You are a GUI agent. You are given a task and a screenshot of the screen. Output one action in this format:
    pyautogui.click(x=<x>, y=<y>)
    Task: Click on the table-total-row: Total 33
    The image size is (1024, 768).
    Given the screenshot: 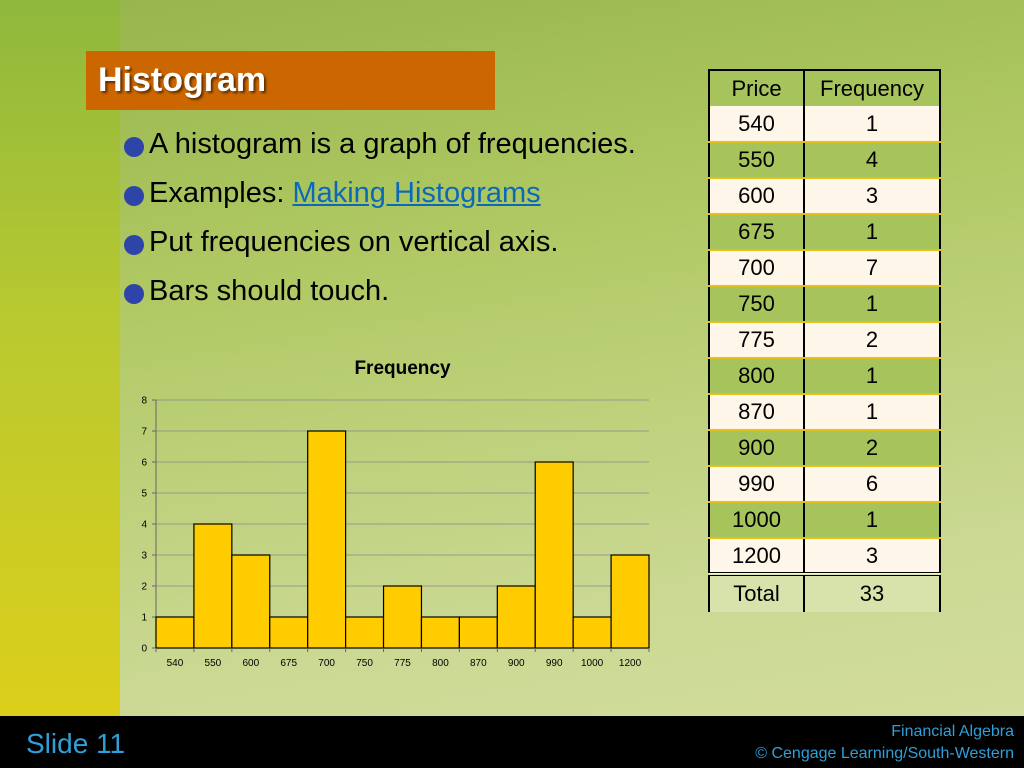 What is the action you would take?
    pyautogui.click(x=824, y=592)
    